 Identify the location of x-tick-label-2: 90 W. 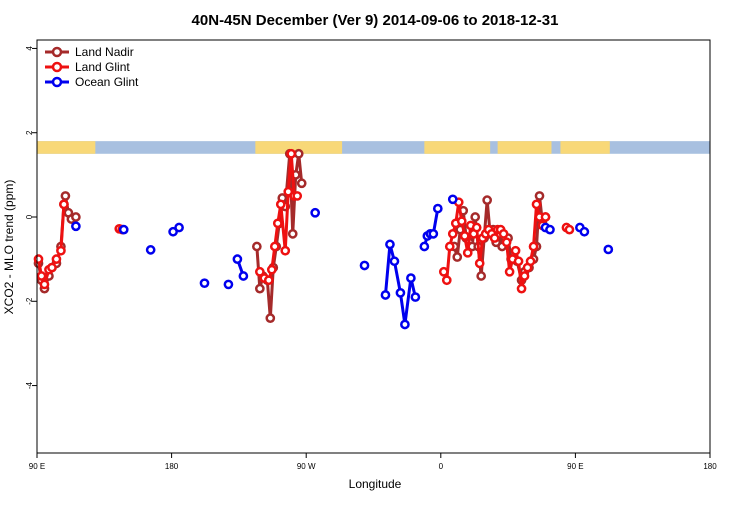
(306, 466).